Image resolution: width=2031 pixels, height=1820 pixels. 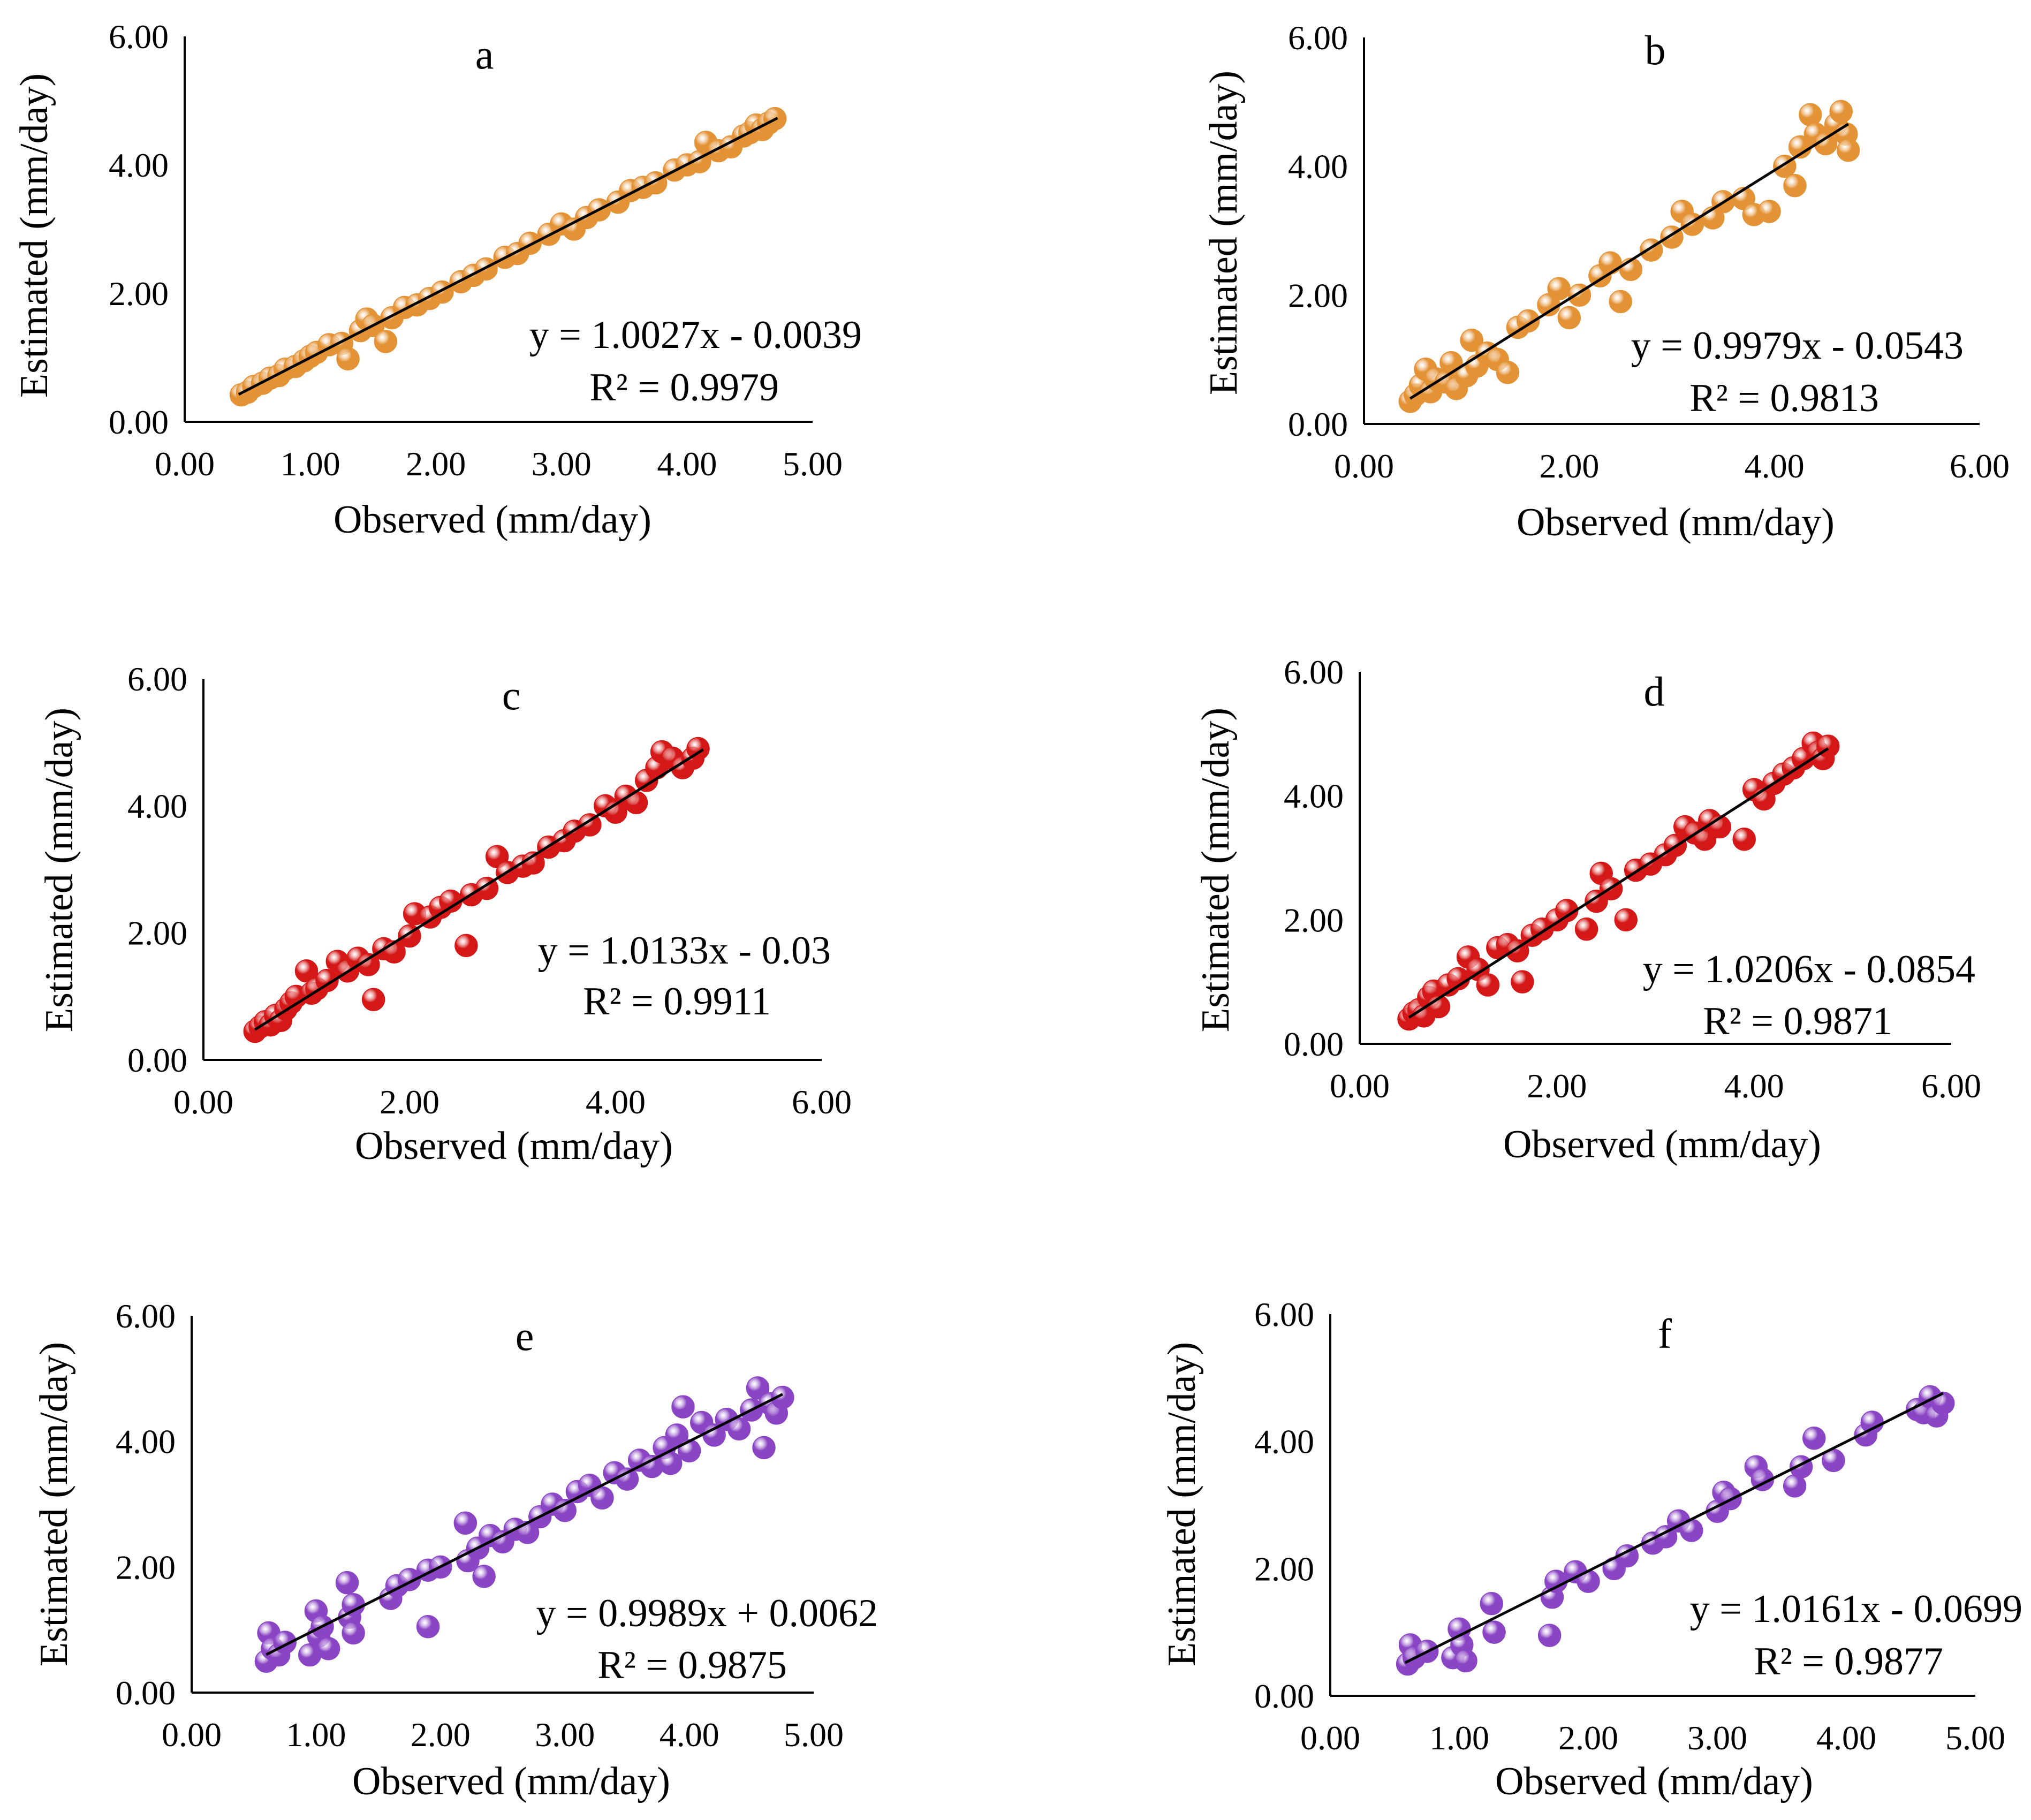 I want to click on panel-c-x-axis-title: Observed (mm/day), so click(x=514, y=1146).